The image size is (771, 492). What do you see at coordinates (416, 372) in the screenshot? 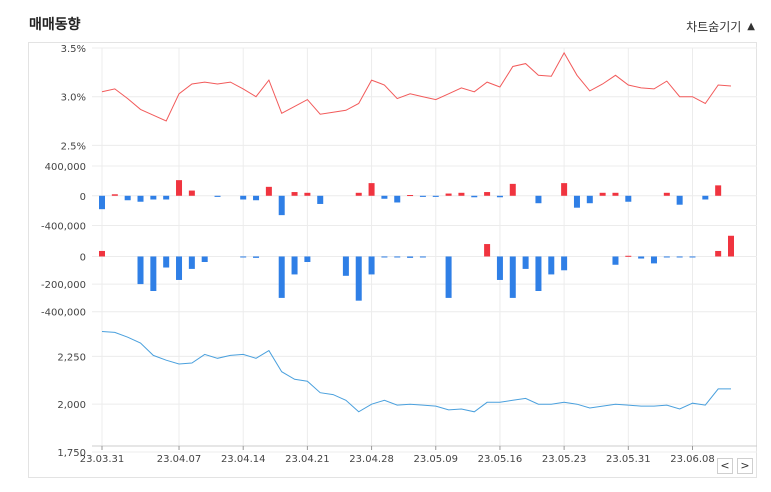
I see `series-line-blue` at bounding box center [416, 372].